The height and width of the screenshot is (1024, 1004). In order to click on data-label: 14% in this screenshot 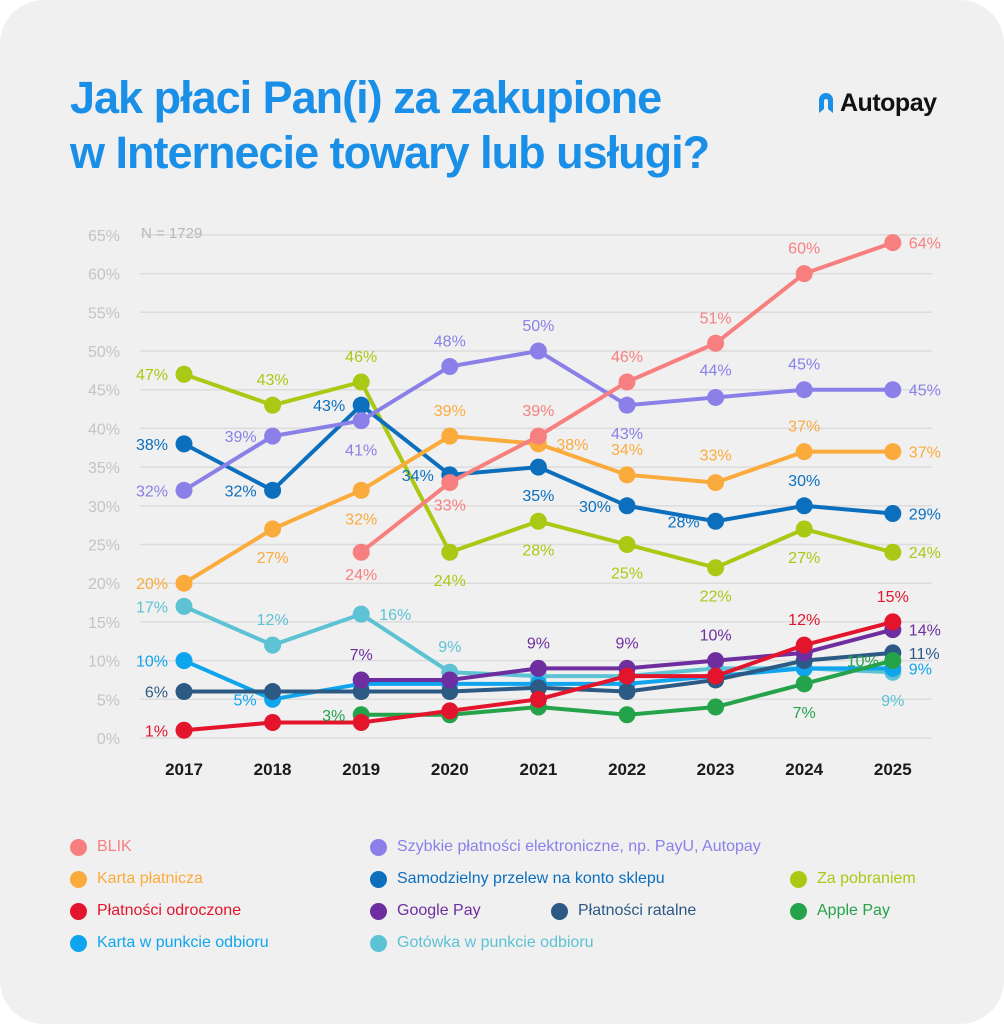, I will do `click(925, 631)`.